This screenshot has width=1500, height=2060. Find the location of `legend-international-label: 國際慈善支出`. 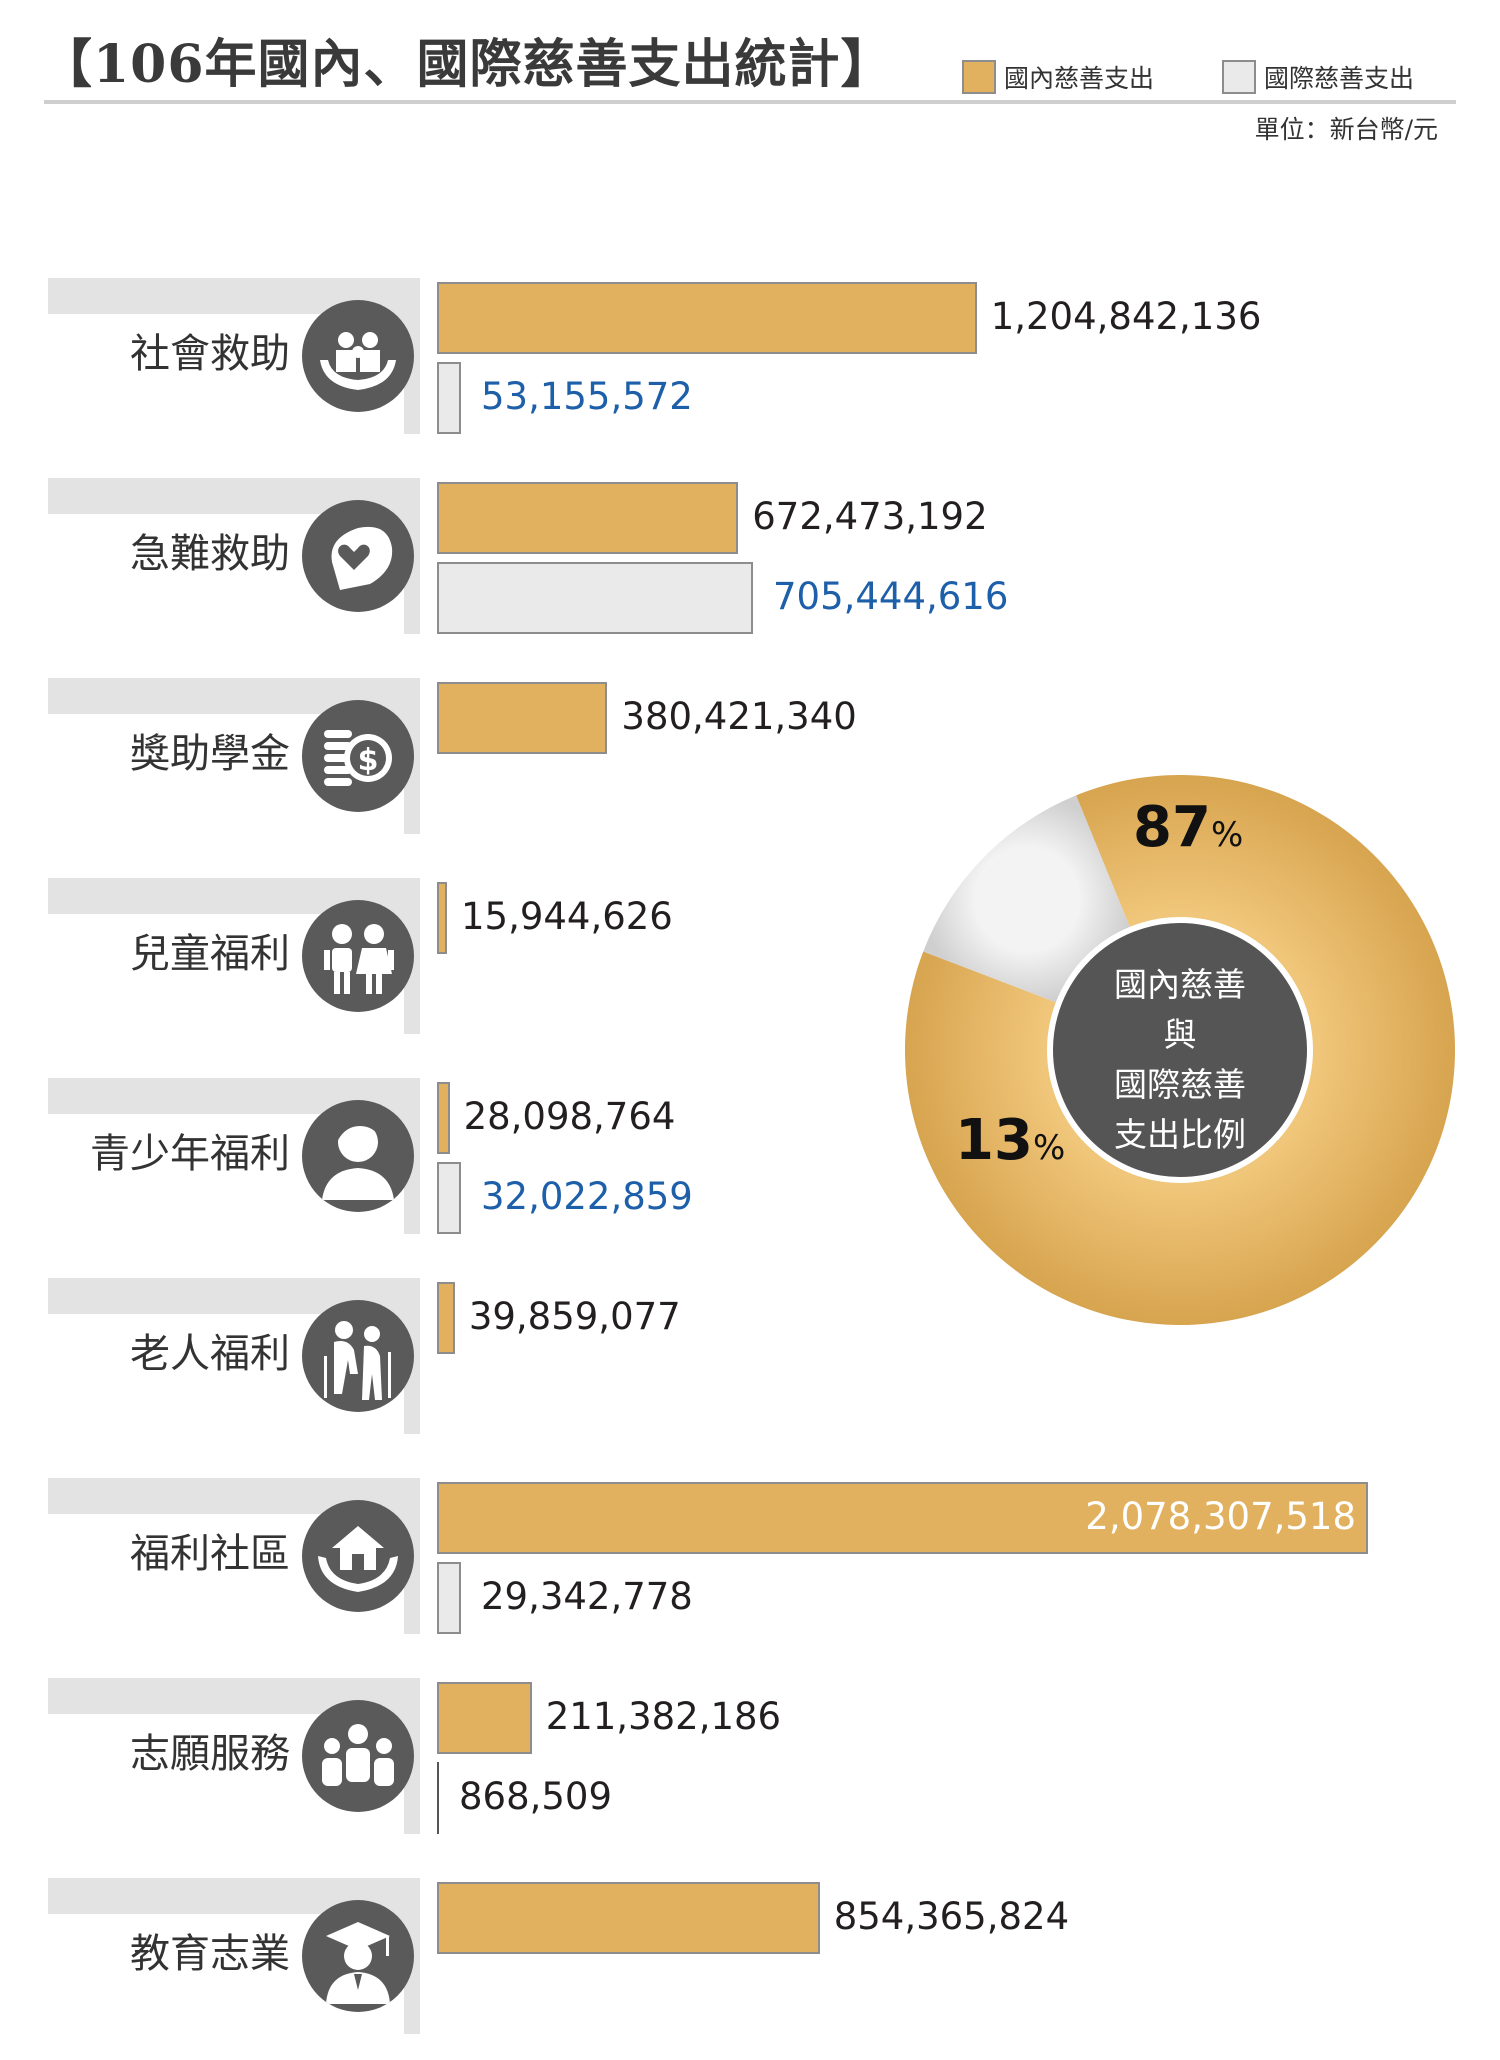

legend-international-label: 國際慈善支出 is located at coordinates (1339, 78).